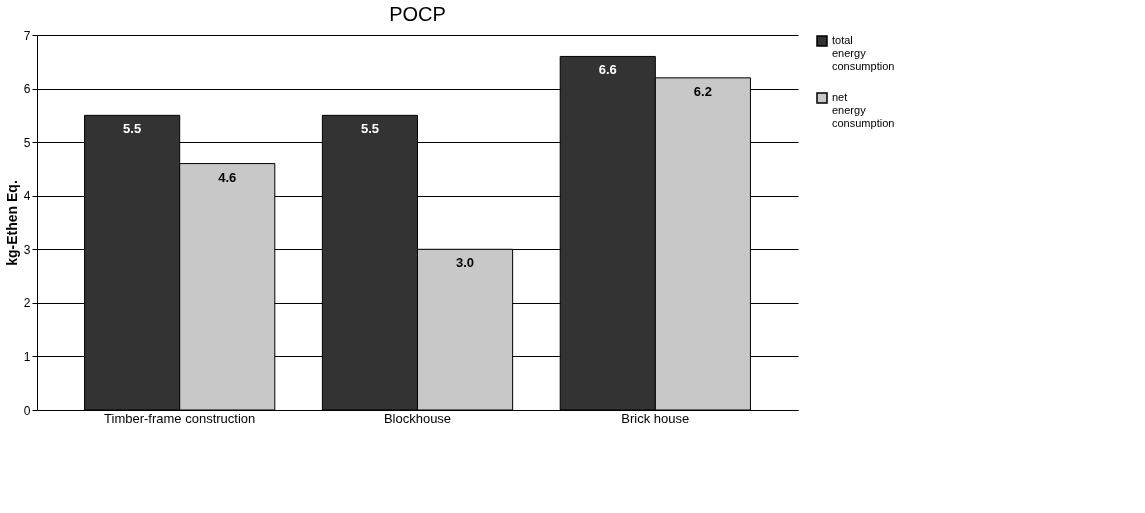  Describe the element at coordinates (27, 196) in the screenshot. I see `y-tick-label: 4` at that location.